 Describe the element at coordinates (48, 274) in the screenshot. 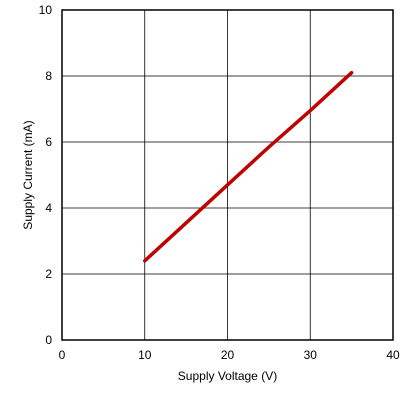

I see `y-tick-label: 2` at that location.